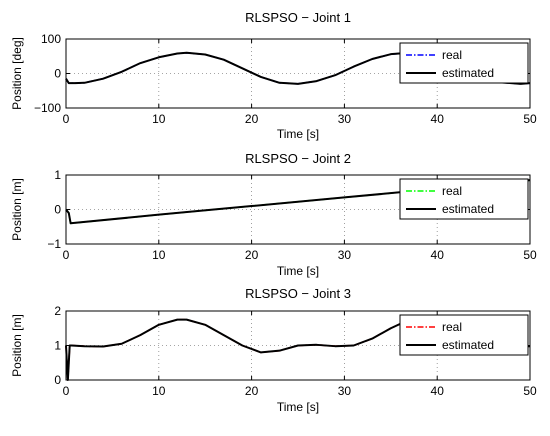  What do you see at coordinates (54, 244) in the screenshot?
I see `y-tick-label: −1` at bounding box center [54, 244].